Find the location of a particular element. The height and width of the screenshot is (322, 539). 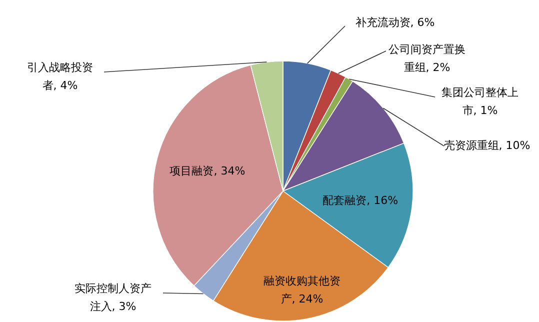

slice-label: 实际控制人资产注入, 3% is located at coordinates (113, 297).